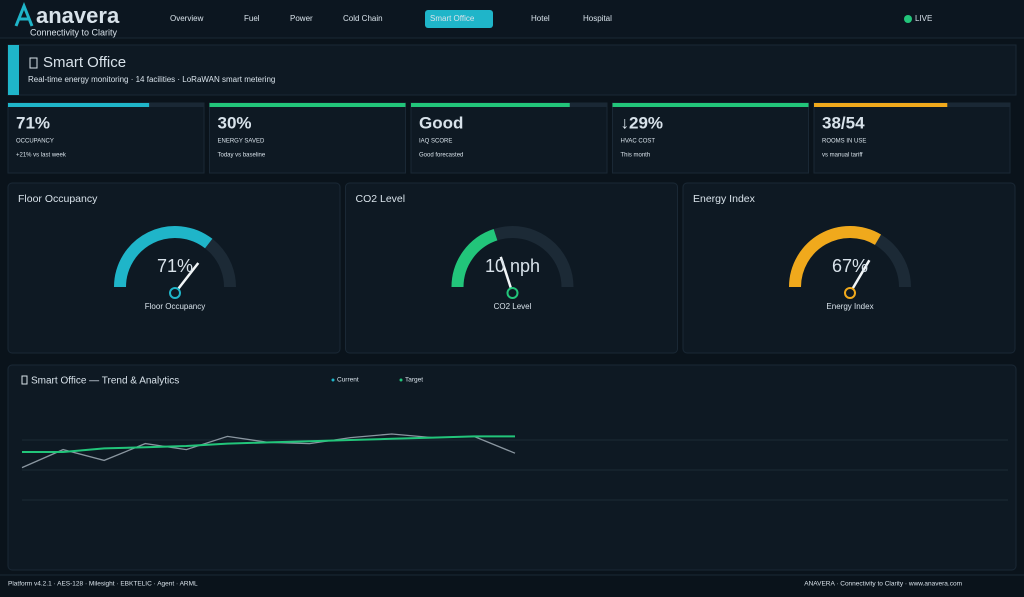 The width and height of the screenshot is (1024, 597). Describe the element at coordinates (636, 156) in the screenshot. I see `kpi-note: This month` at that location.